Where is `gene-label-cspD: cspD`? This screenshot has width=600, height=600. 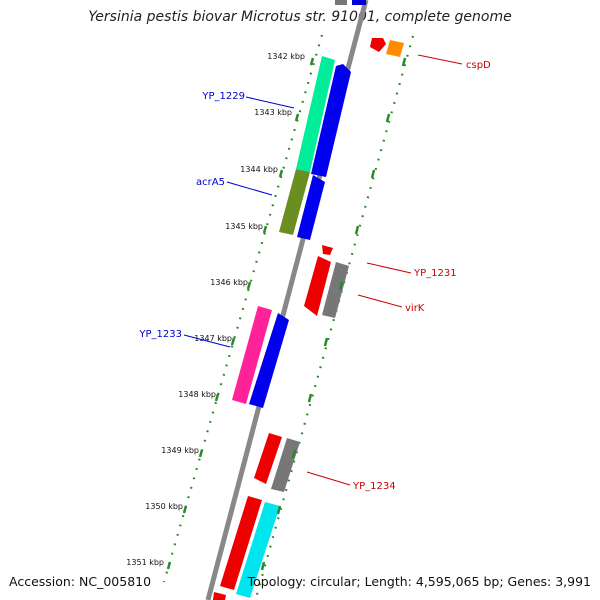 gene-label-cspD: cspD is located at coordinates (478, 65).